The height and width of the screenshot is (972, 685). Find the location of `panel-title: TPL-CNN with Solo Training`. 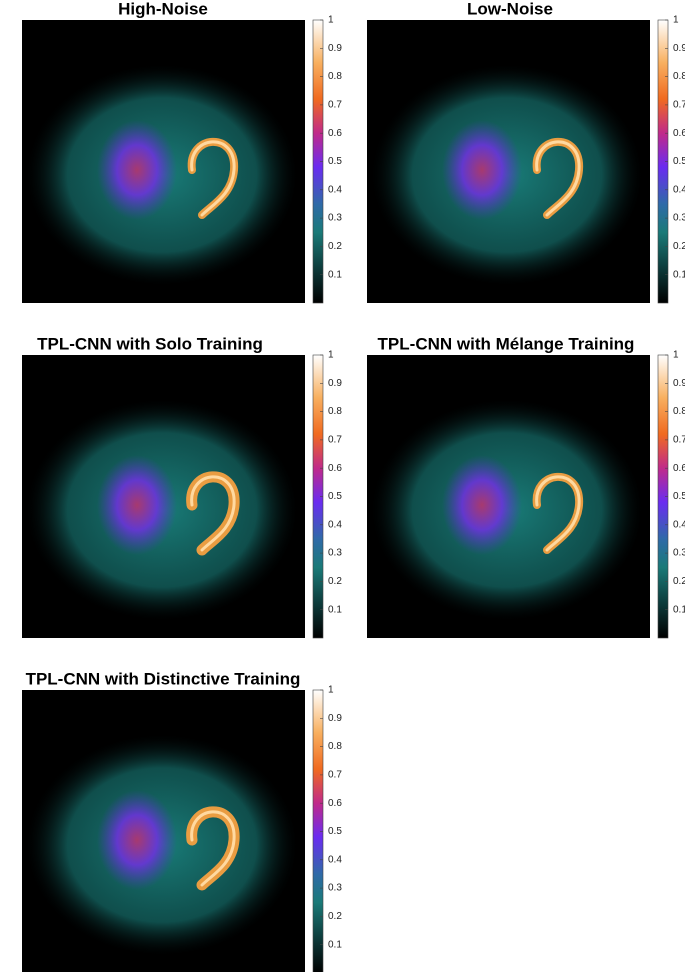

panel-title: TPL-CNN with Solo Training is located at coordinates (150, 343).